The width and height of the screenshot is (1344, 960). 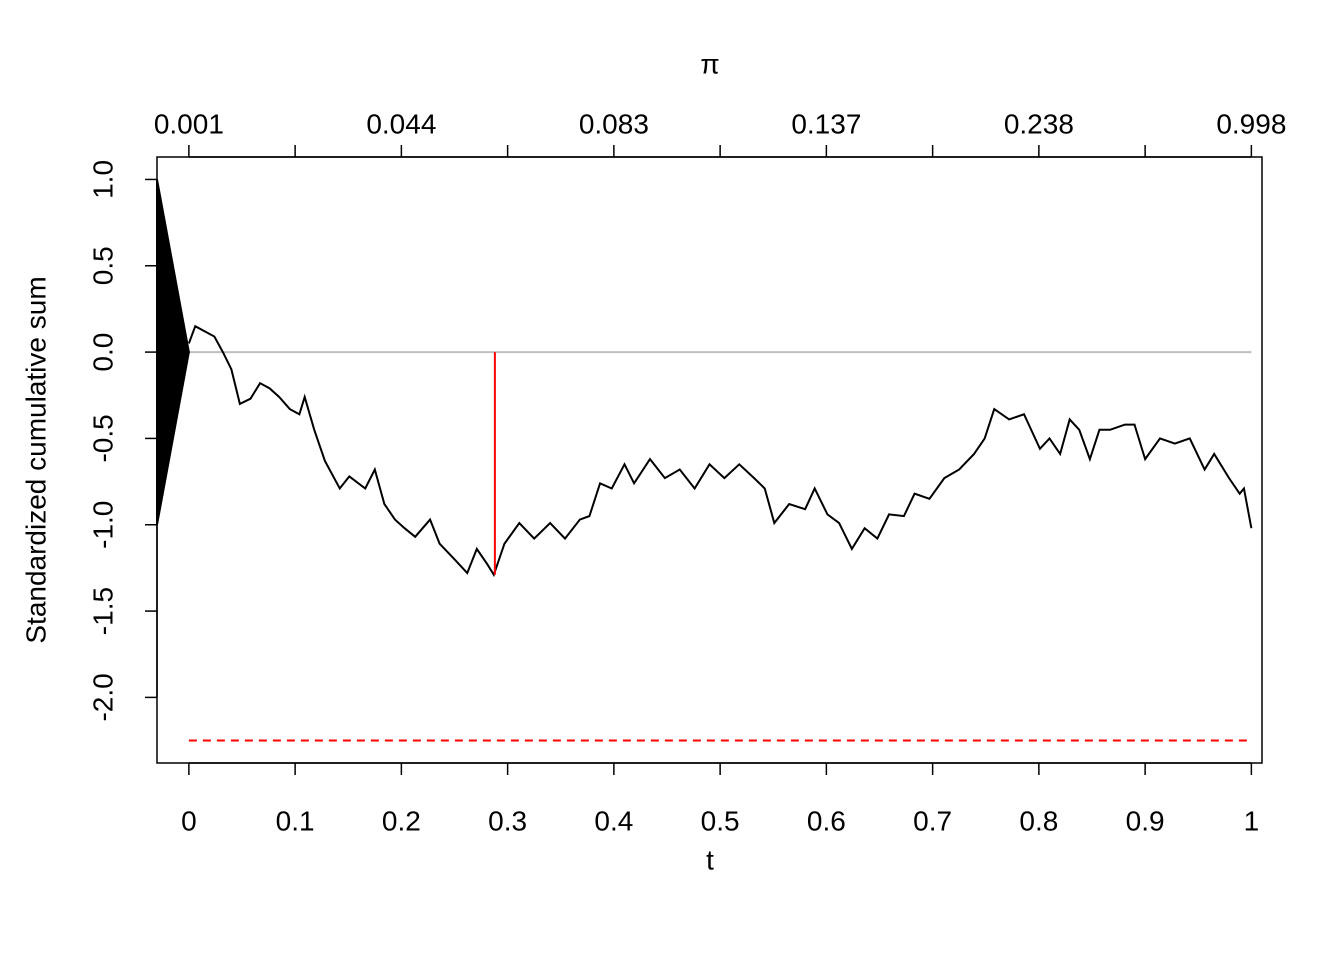 What do you see at coordinates (102, 179) in the screenshot?
I see `y-tick-label: 1.0` at bounding box center [102, 179].